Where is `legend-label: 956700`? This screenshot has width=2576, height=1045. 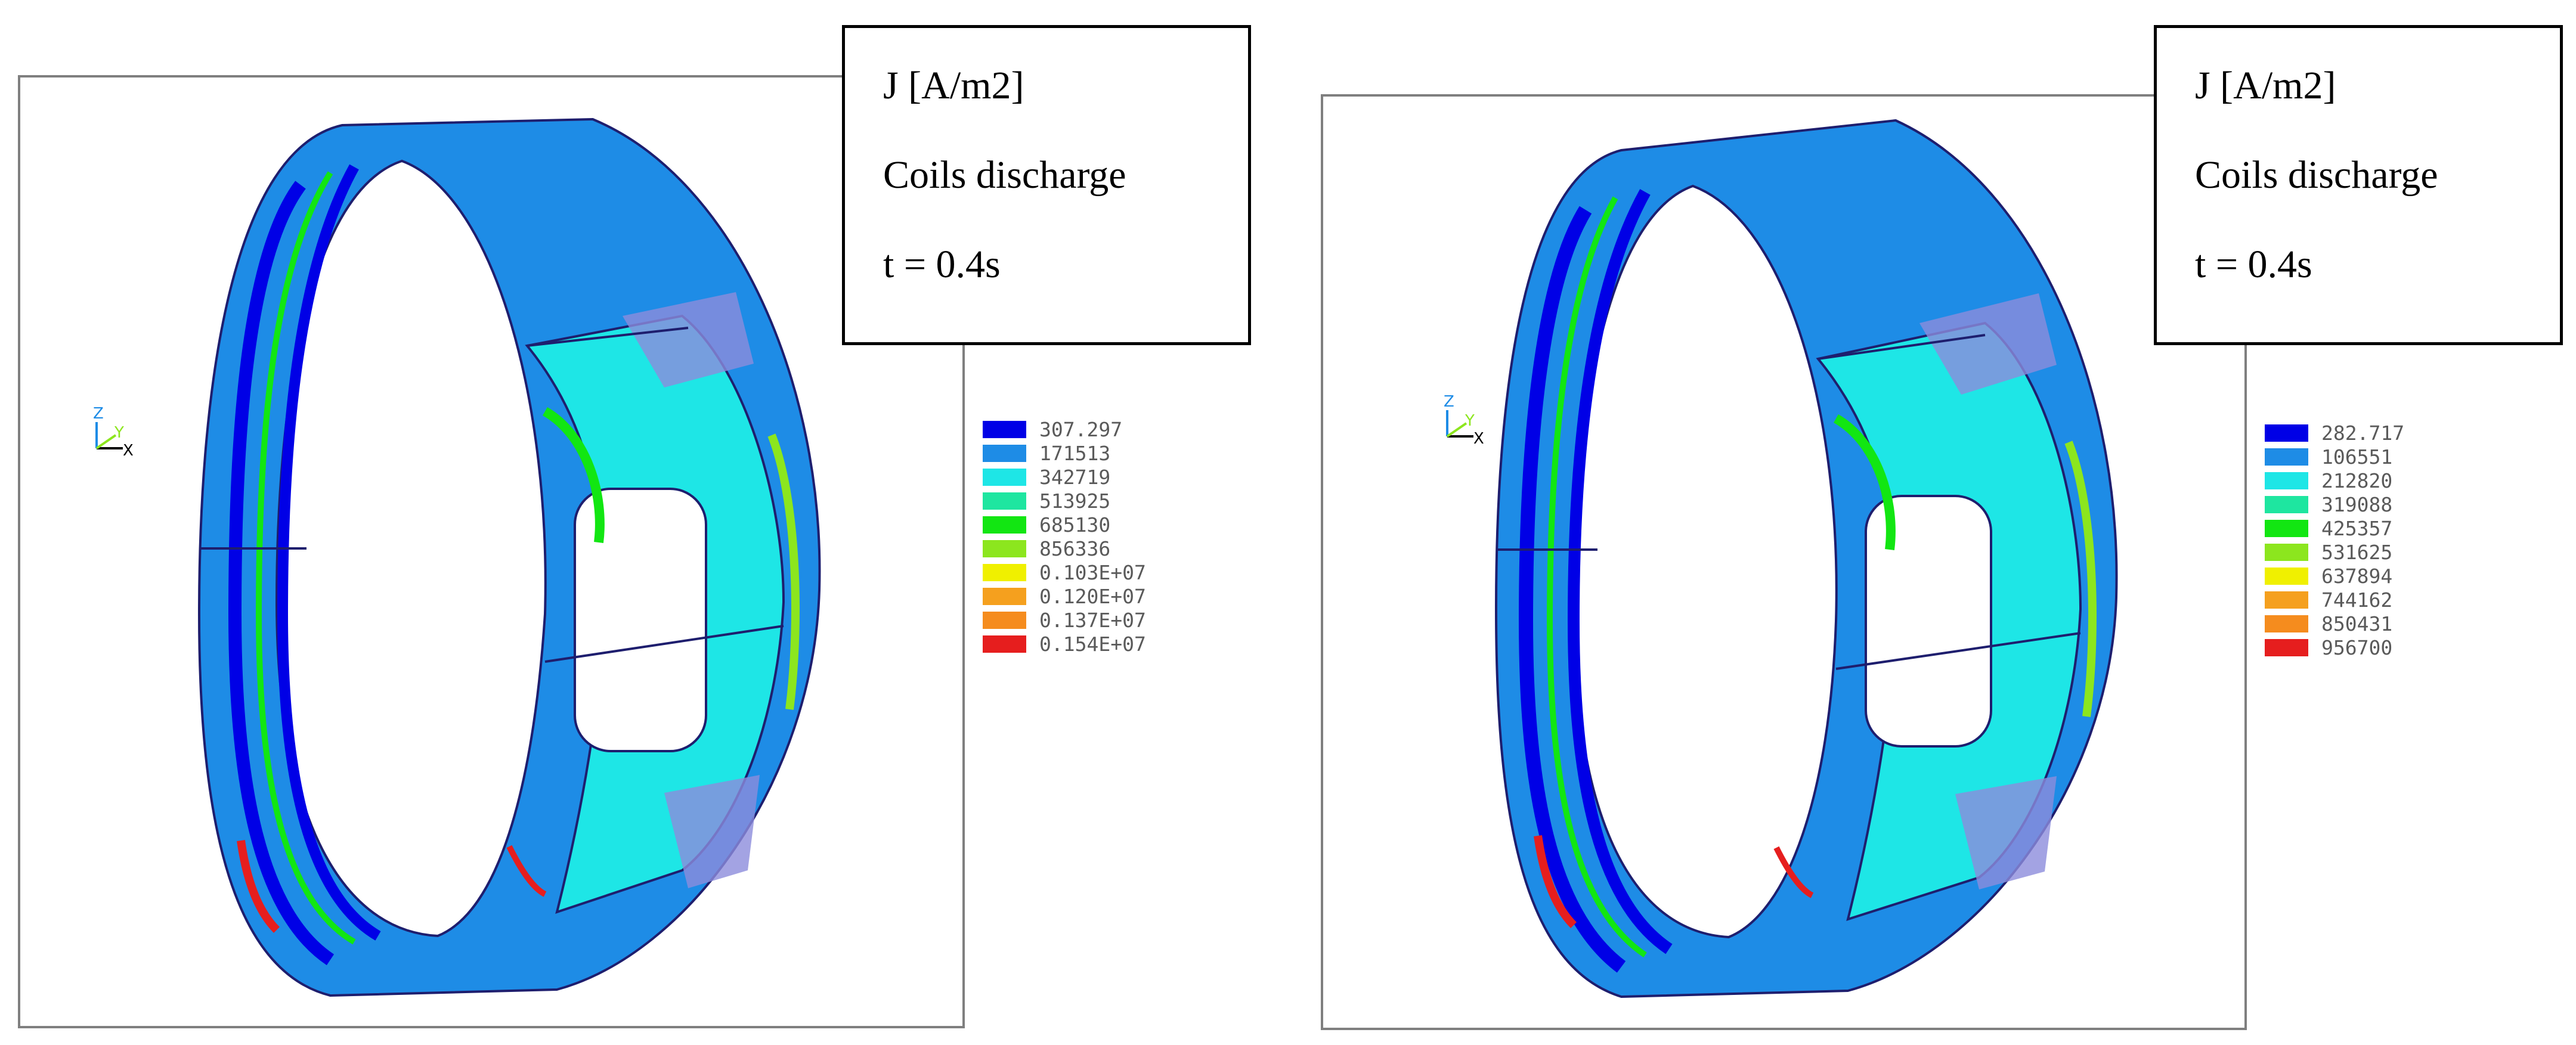 legend-label: 956700 is located at coordinates (2357, 647).